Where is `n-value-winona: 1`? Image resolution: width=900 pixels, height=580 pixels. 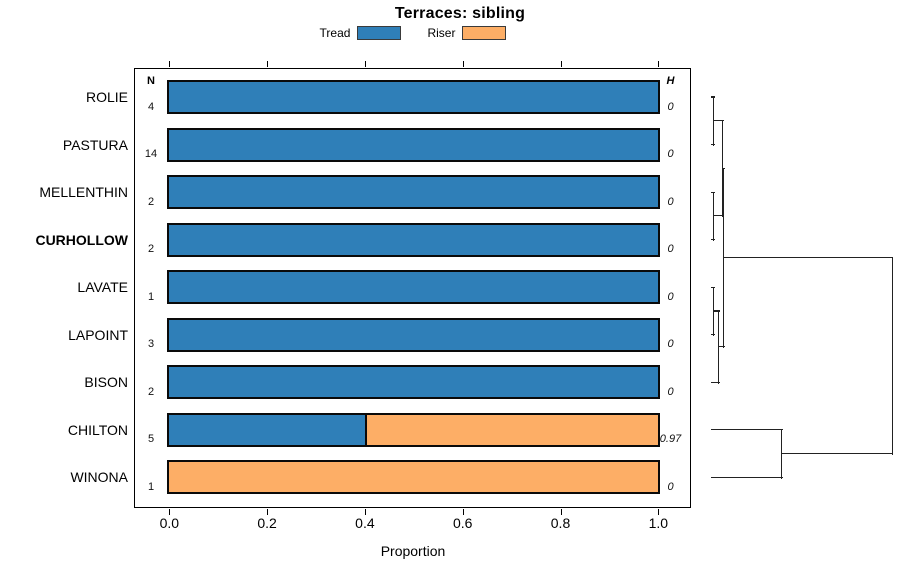
n-value-winona: 1 is located at coordinates (151, 486).